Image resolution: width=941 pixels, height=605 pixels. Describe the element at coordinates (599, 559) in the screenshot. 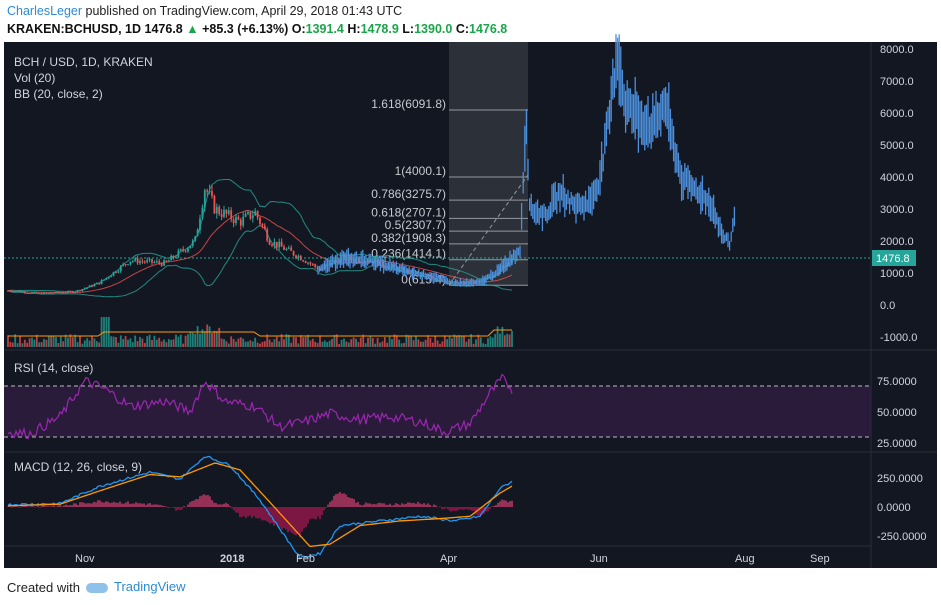

I see `x-axis-tick: Jun` at that location.